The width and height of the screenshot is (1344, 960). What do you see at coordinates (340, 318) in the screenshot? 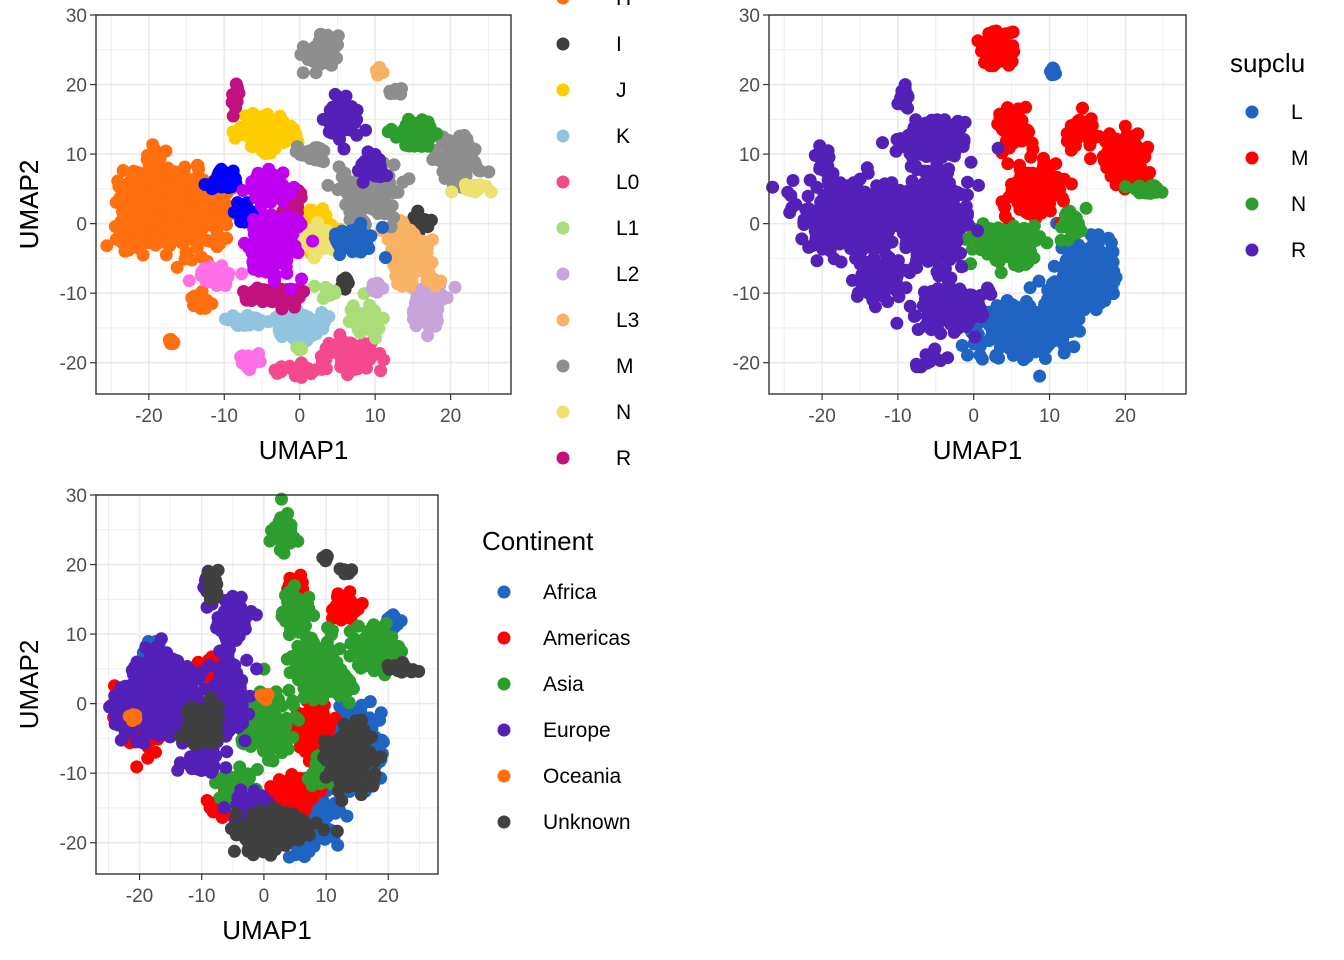
I see `series-l1` at bounding box center [340, 318].